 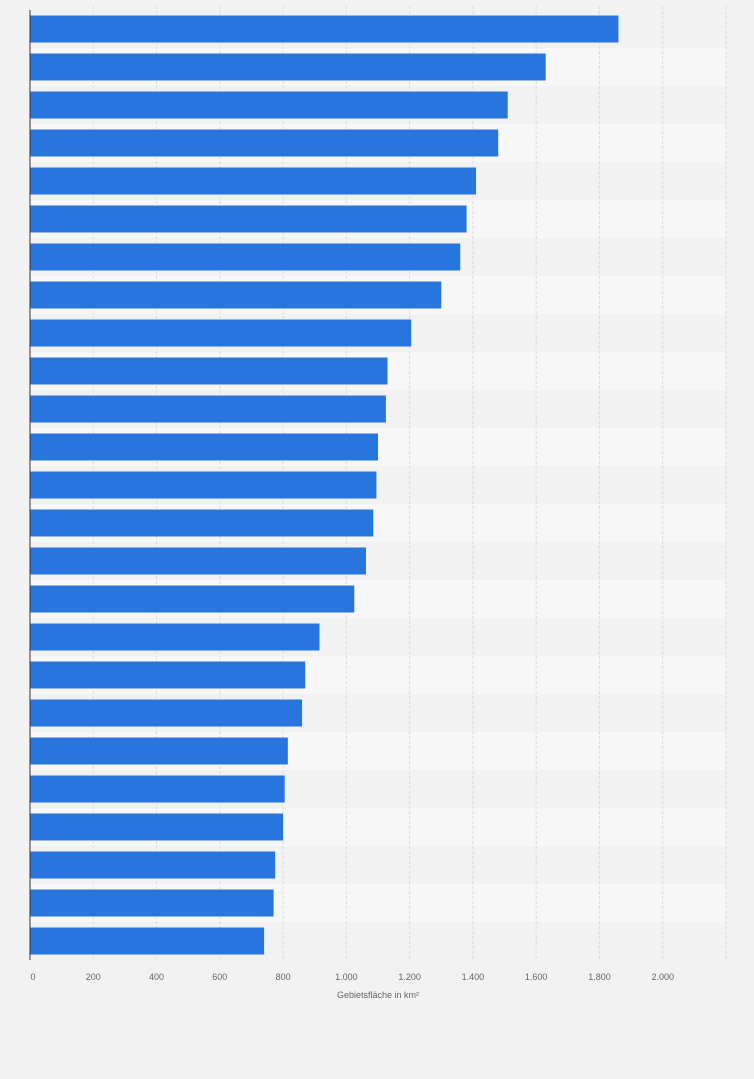 What do you see at coordinates (662, 977) in the screenshot?
I see `x-tick-label: 2.000` at bounding box center [662, 977].